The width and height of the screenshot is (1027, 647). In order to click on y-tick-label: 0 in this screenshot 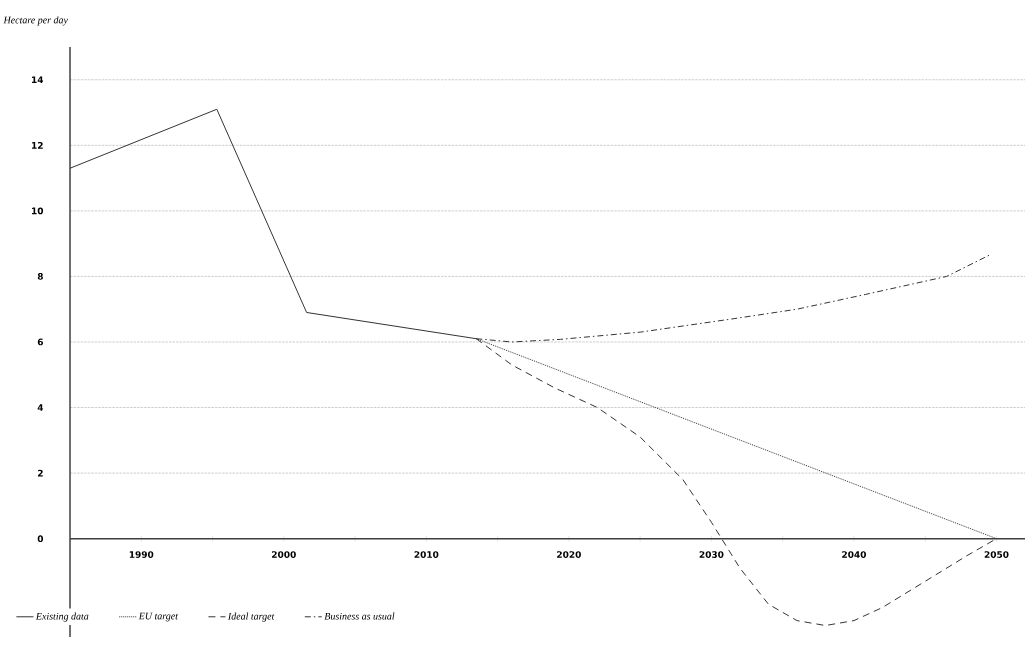, I will do `click(40, 539)`.